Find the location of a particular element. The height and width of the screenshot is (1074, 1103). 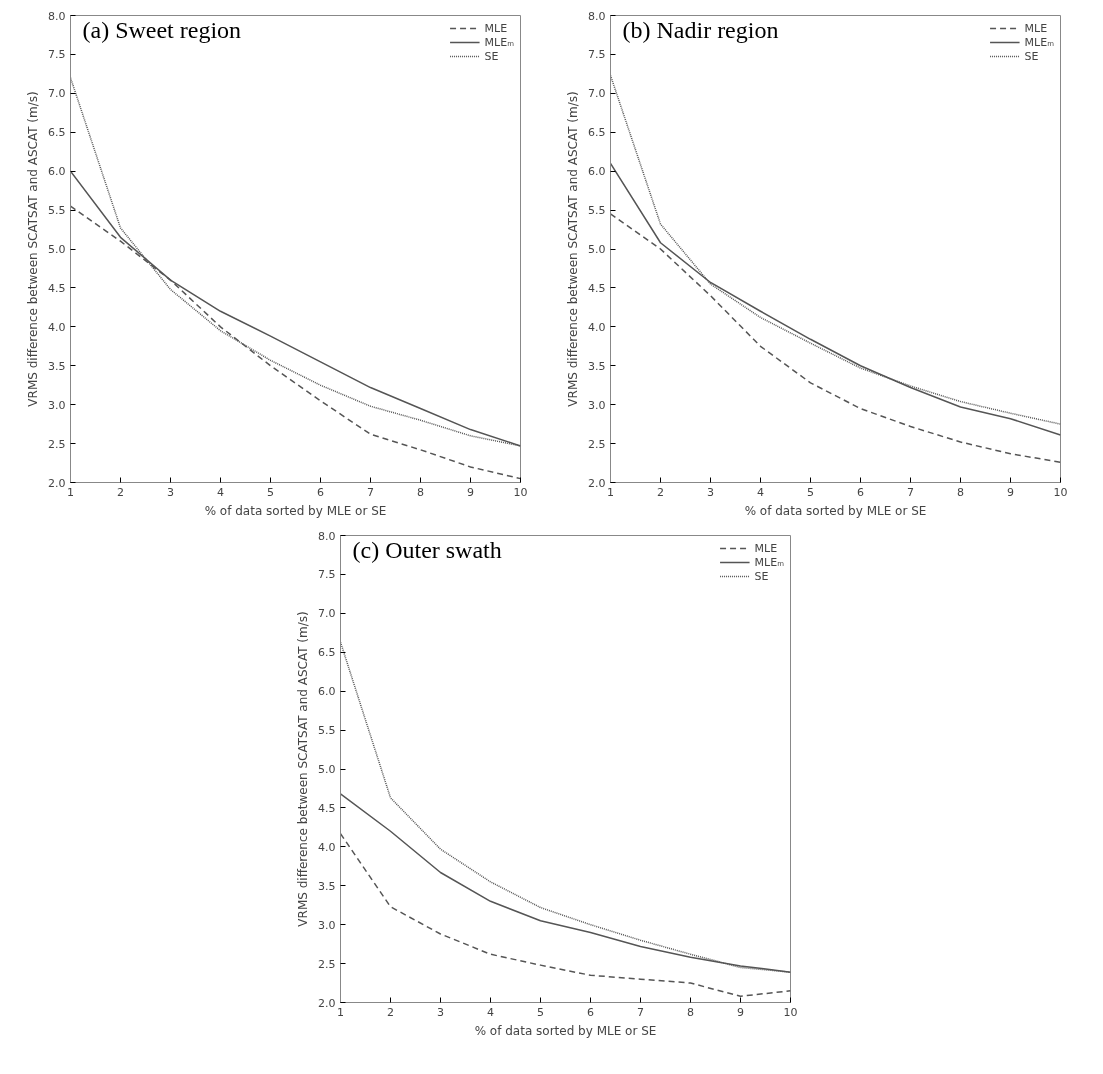

chart-title: (a) Sweet region is located at coordinates (162, 29).